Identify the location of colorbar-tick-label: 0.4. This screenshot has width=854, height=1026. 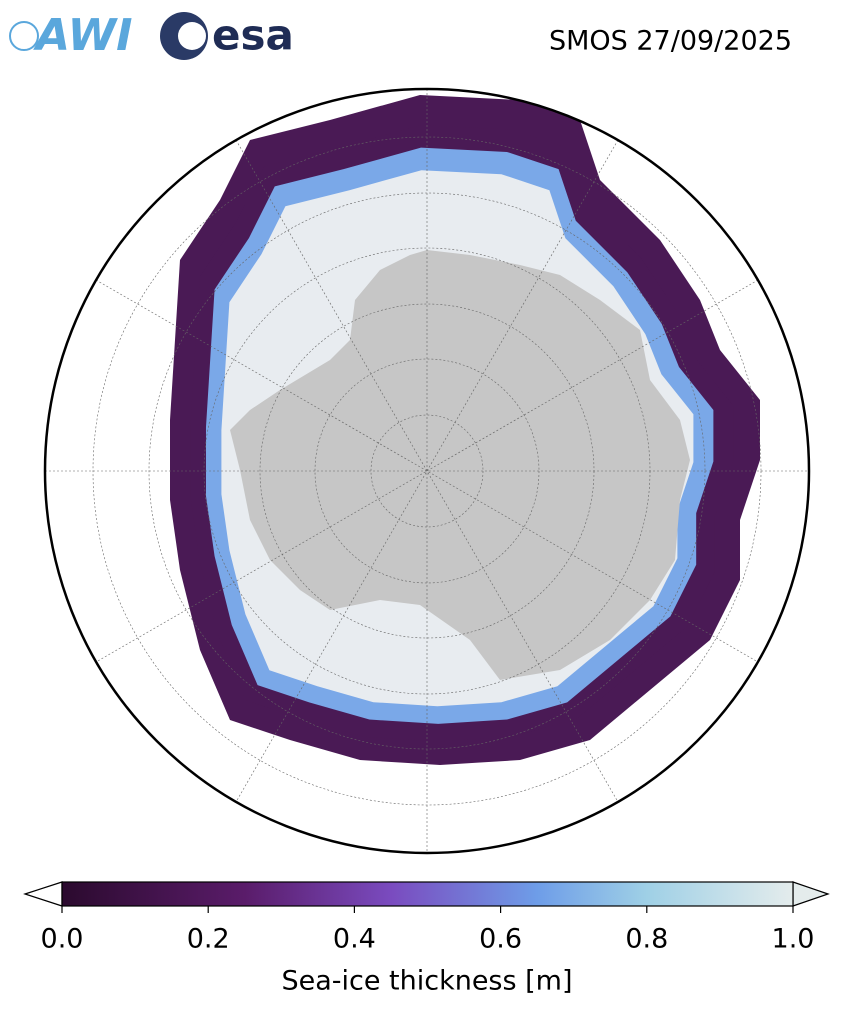
(354, 939).